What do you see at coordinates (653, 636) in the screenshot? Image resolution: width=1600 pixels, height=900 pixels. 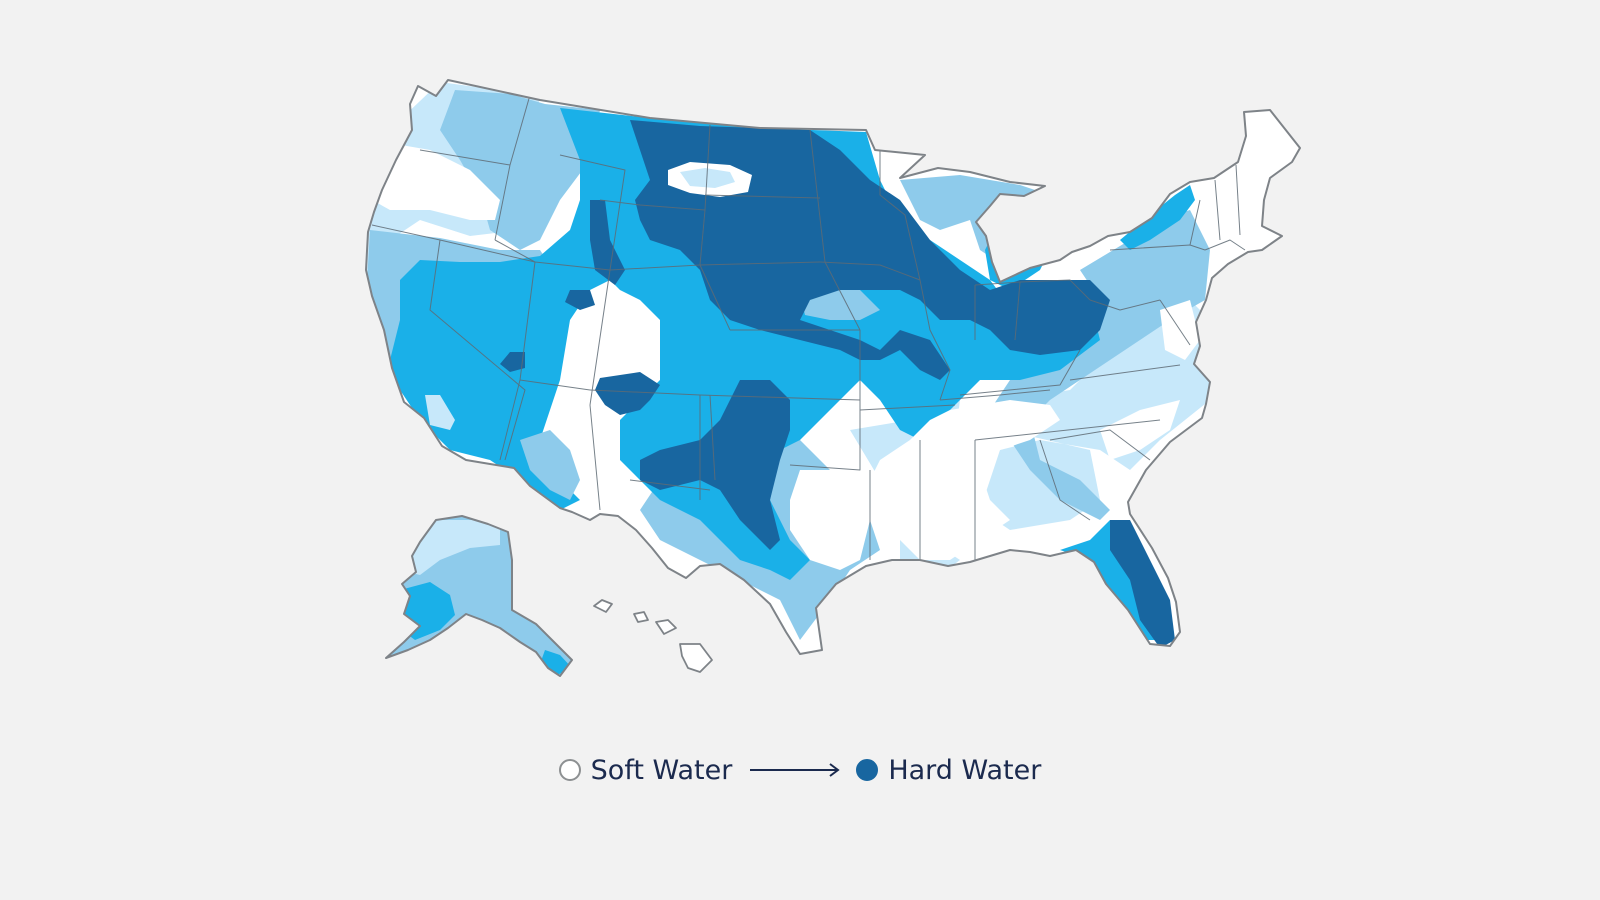 I see `hawaii-region` at bounding box center [653, 636].